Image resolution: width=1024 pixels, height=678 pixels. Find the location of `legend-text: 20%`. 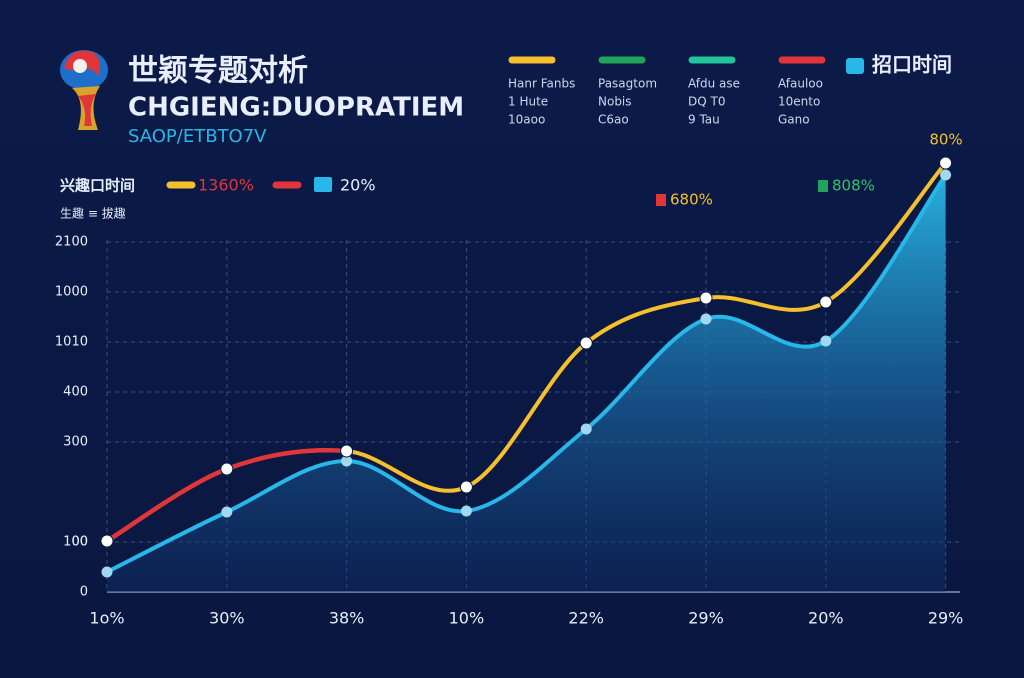

legend-text: 20% is located at coordinates (358, 185).